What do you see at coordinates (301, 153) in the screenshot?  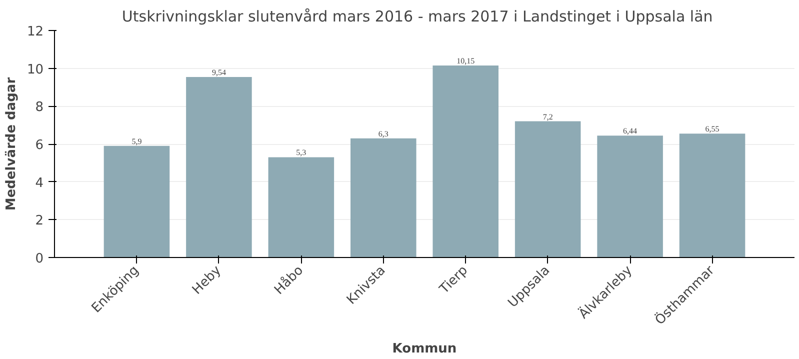 I see `data-label: 5,3` at bounding box center [301, 153].